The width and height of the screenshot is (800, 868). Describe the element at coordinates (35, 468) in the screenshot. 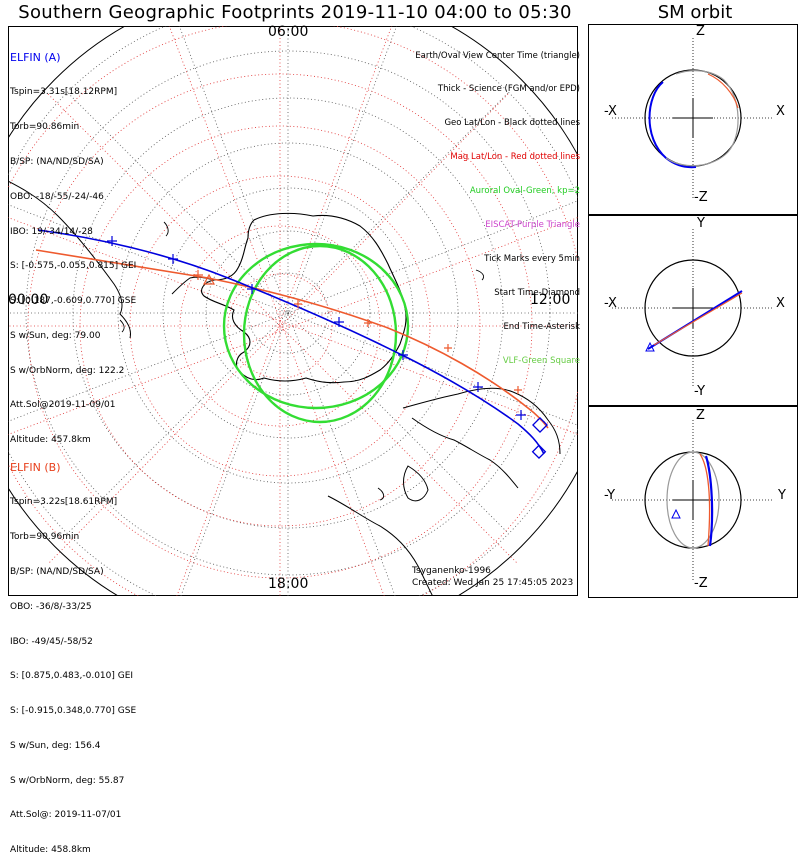

I see `elfin-b-name: ELFIN (B)` at that location.